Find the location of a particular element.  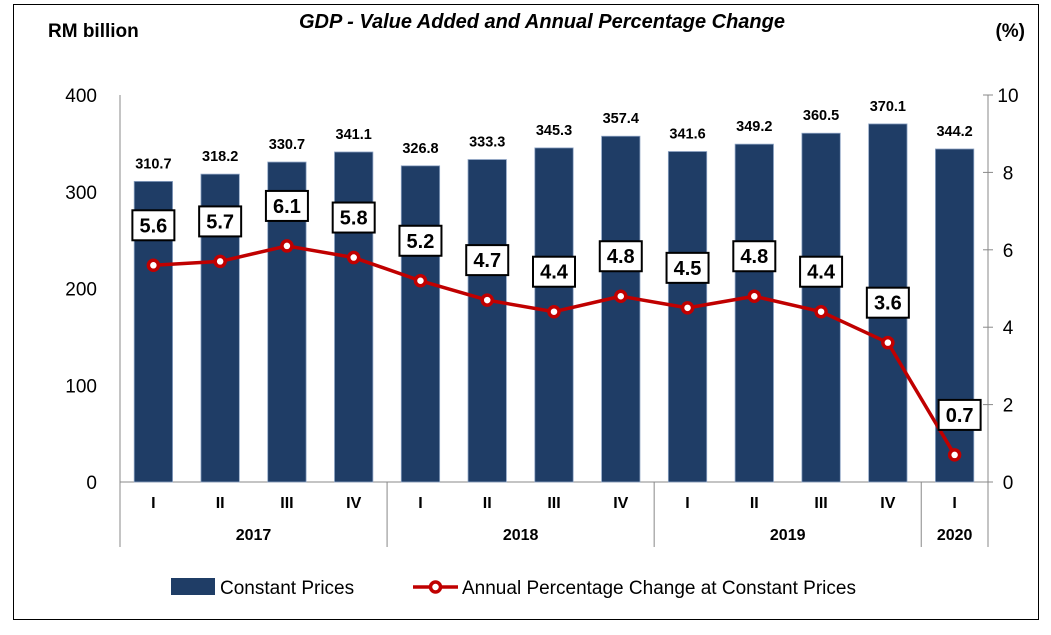

legend-swatch-marker is located at coordinates (435, 587).